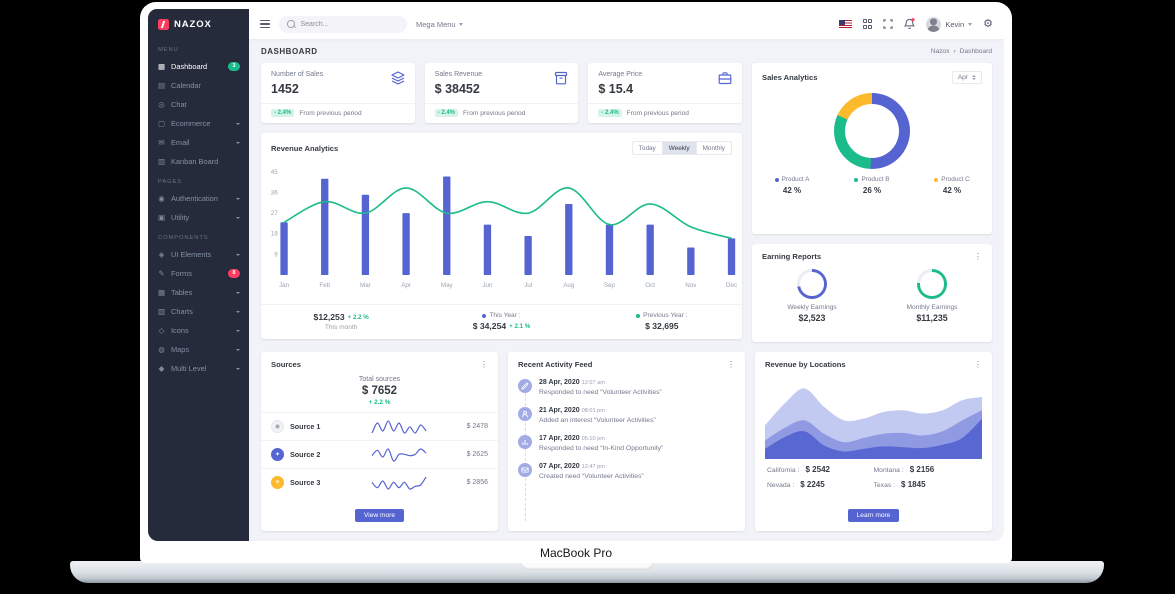 The width and height of the screenshot is (1175, 594). I want to click on search-input, so click(348, 24).